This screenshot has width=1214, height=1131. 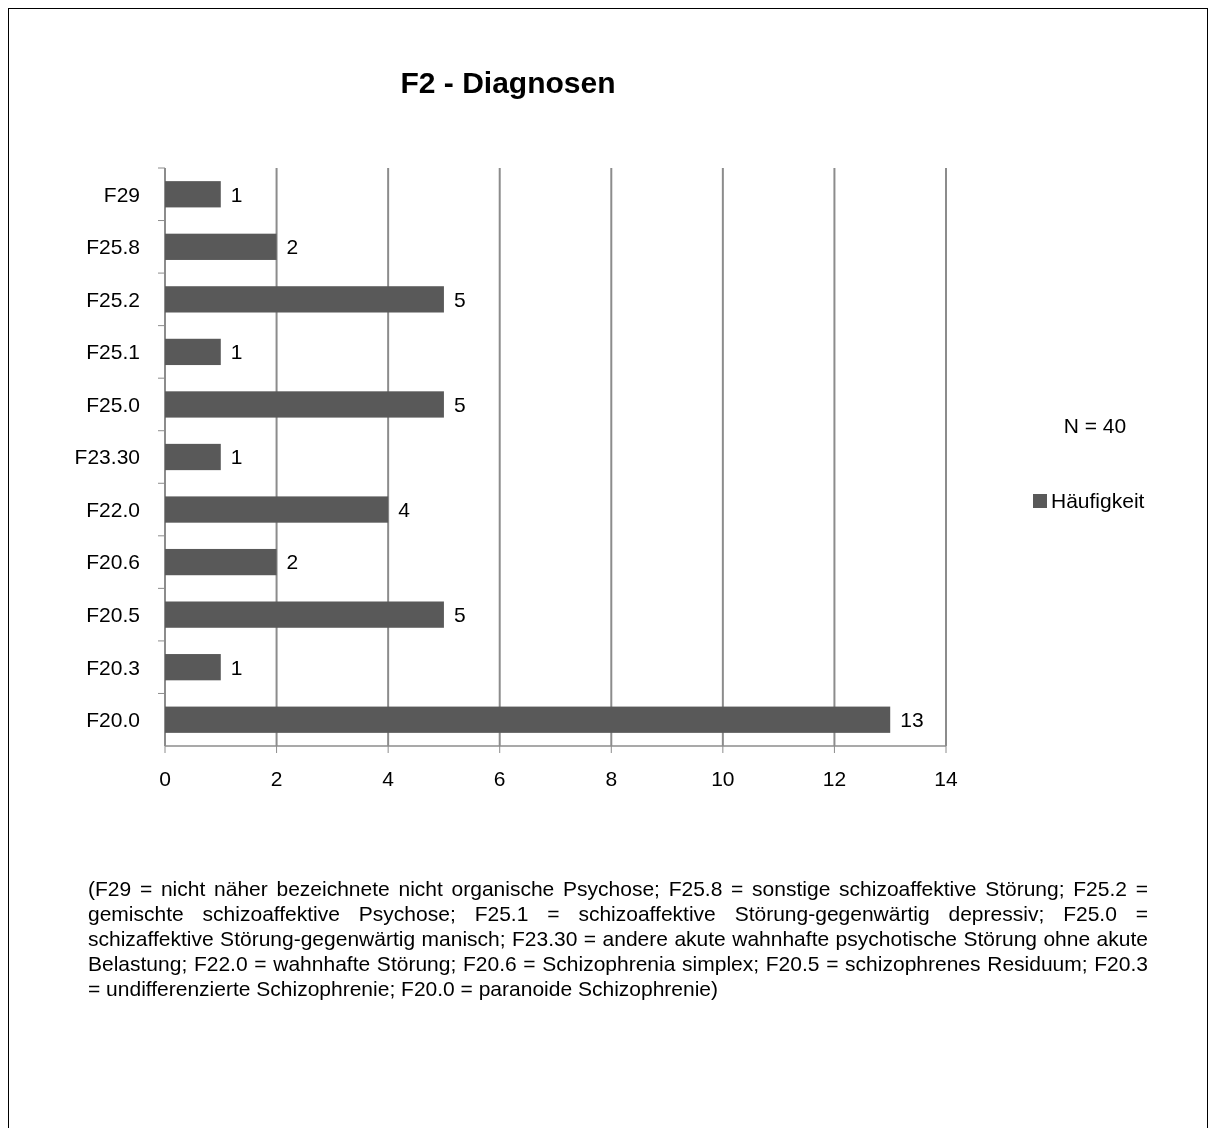 What do you see at coordinates (113, 509) in the screenshot?
I see `y-tick-label: F22.0` at bounding box center [113, 509].